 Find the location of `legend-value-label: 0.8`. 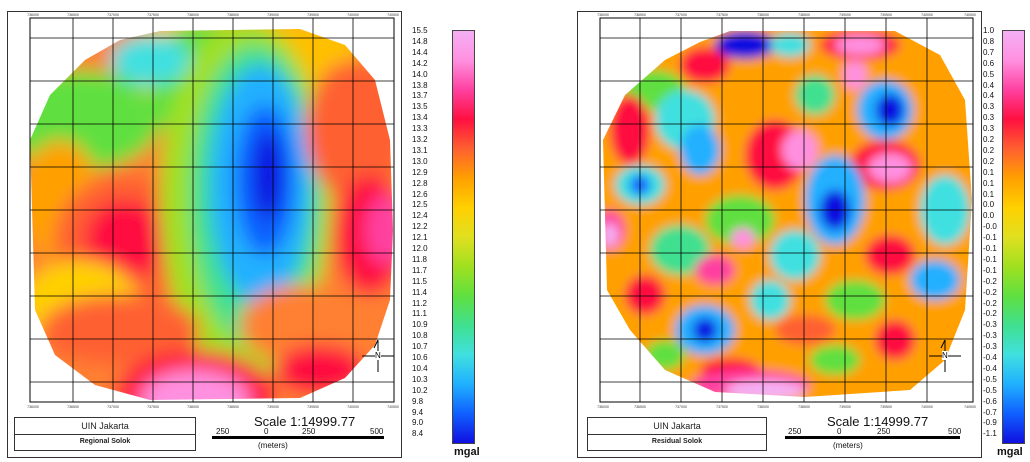

legend-value-label: 0.8 is located at coordinates (989, 41).